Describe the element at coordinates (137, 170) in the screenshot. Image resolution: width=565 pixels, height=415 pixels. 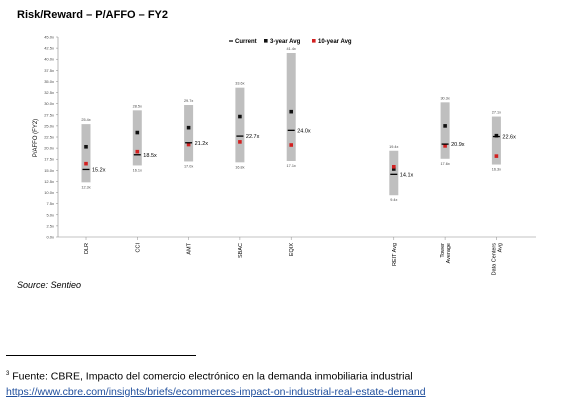
I see `low-label: 16.1x` at that location.